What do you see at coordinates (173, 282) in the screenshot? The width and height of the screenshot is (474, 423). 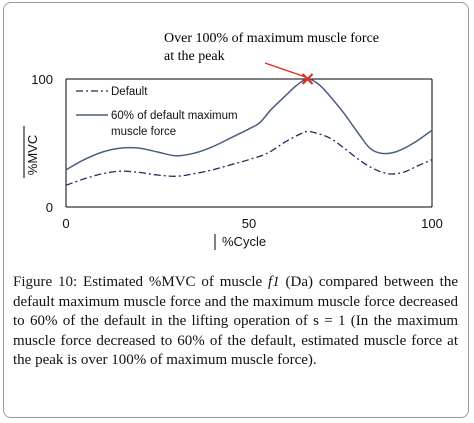 I see `caption-text: Estimated %MVC of muscle` at bounding box center [173, 282].